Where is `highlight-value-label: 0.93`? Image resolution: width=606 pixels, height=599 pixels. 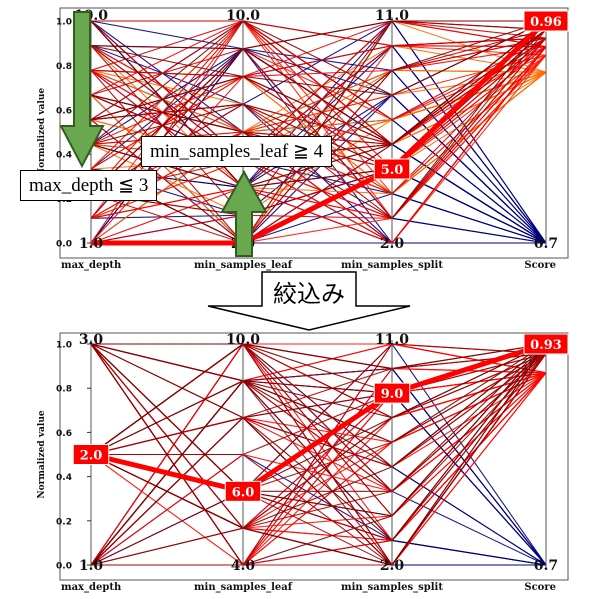 highlight-value-label: 0.93 is located at coordinates (546, 345).